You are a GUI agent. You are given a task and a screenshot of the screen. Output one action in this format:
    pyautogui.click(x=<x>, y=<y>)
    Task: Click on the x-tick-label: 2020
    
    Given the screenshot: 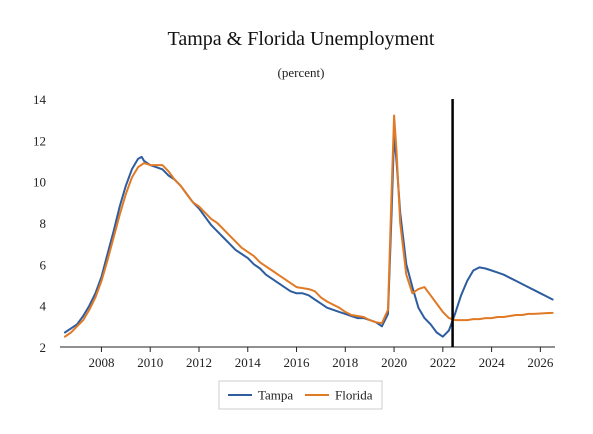 What is the action you would take?
    pyautogui.click(x=394, y=362)
    